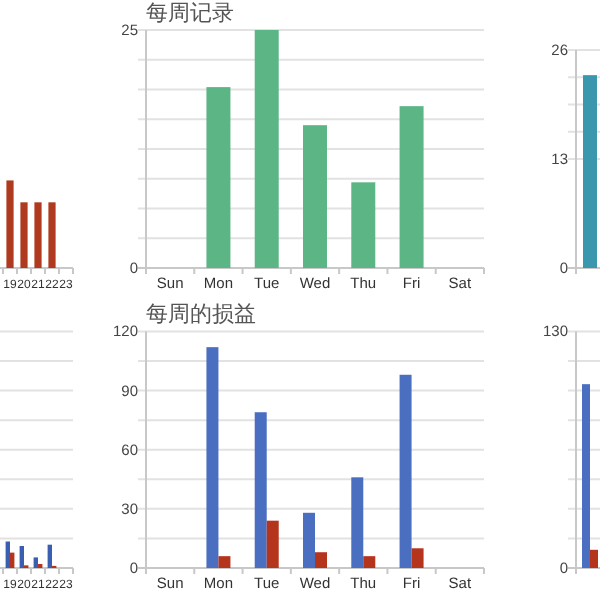 The height and width of the screenshot is (600, 600). What do you see at coordinates (190, 14) in the screenshot?
I see `chart-title: 每周记录` at bounding box center [190, 14].